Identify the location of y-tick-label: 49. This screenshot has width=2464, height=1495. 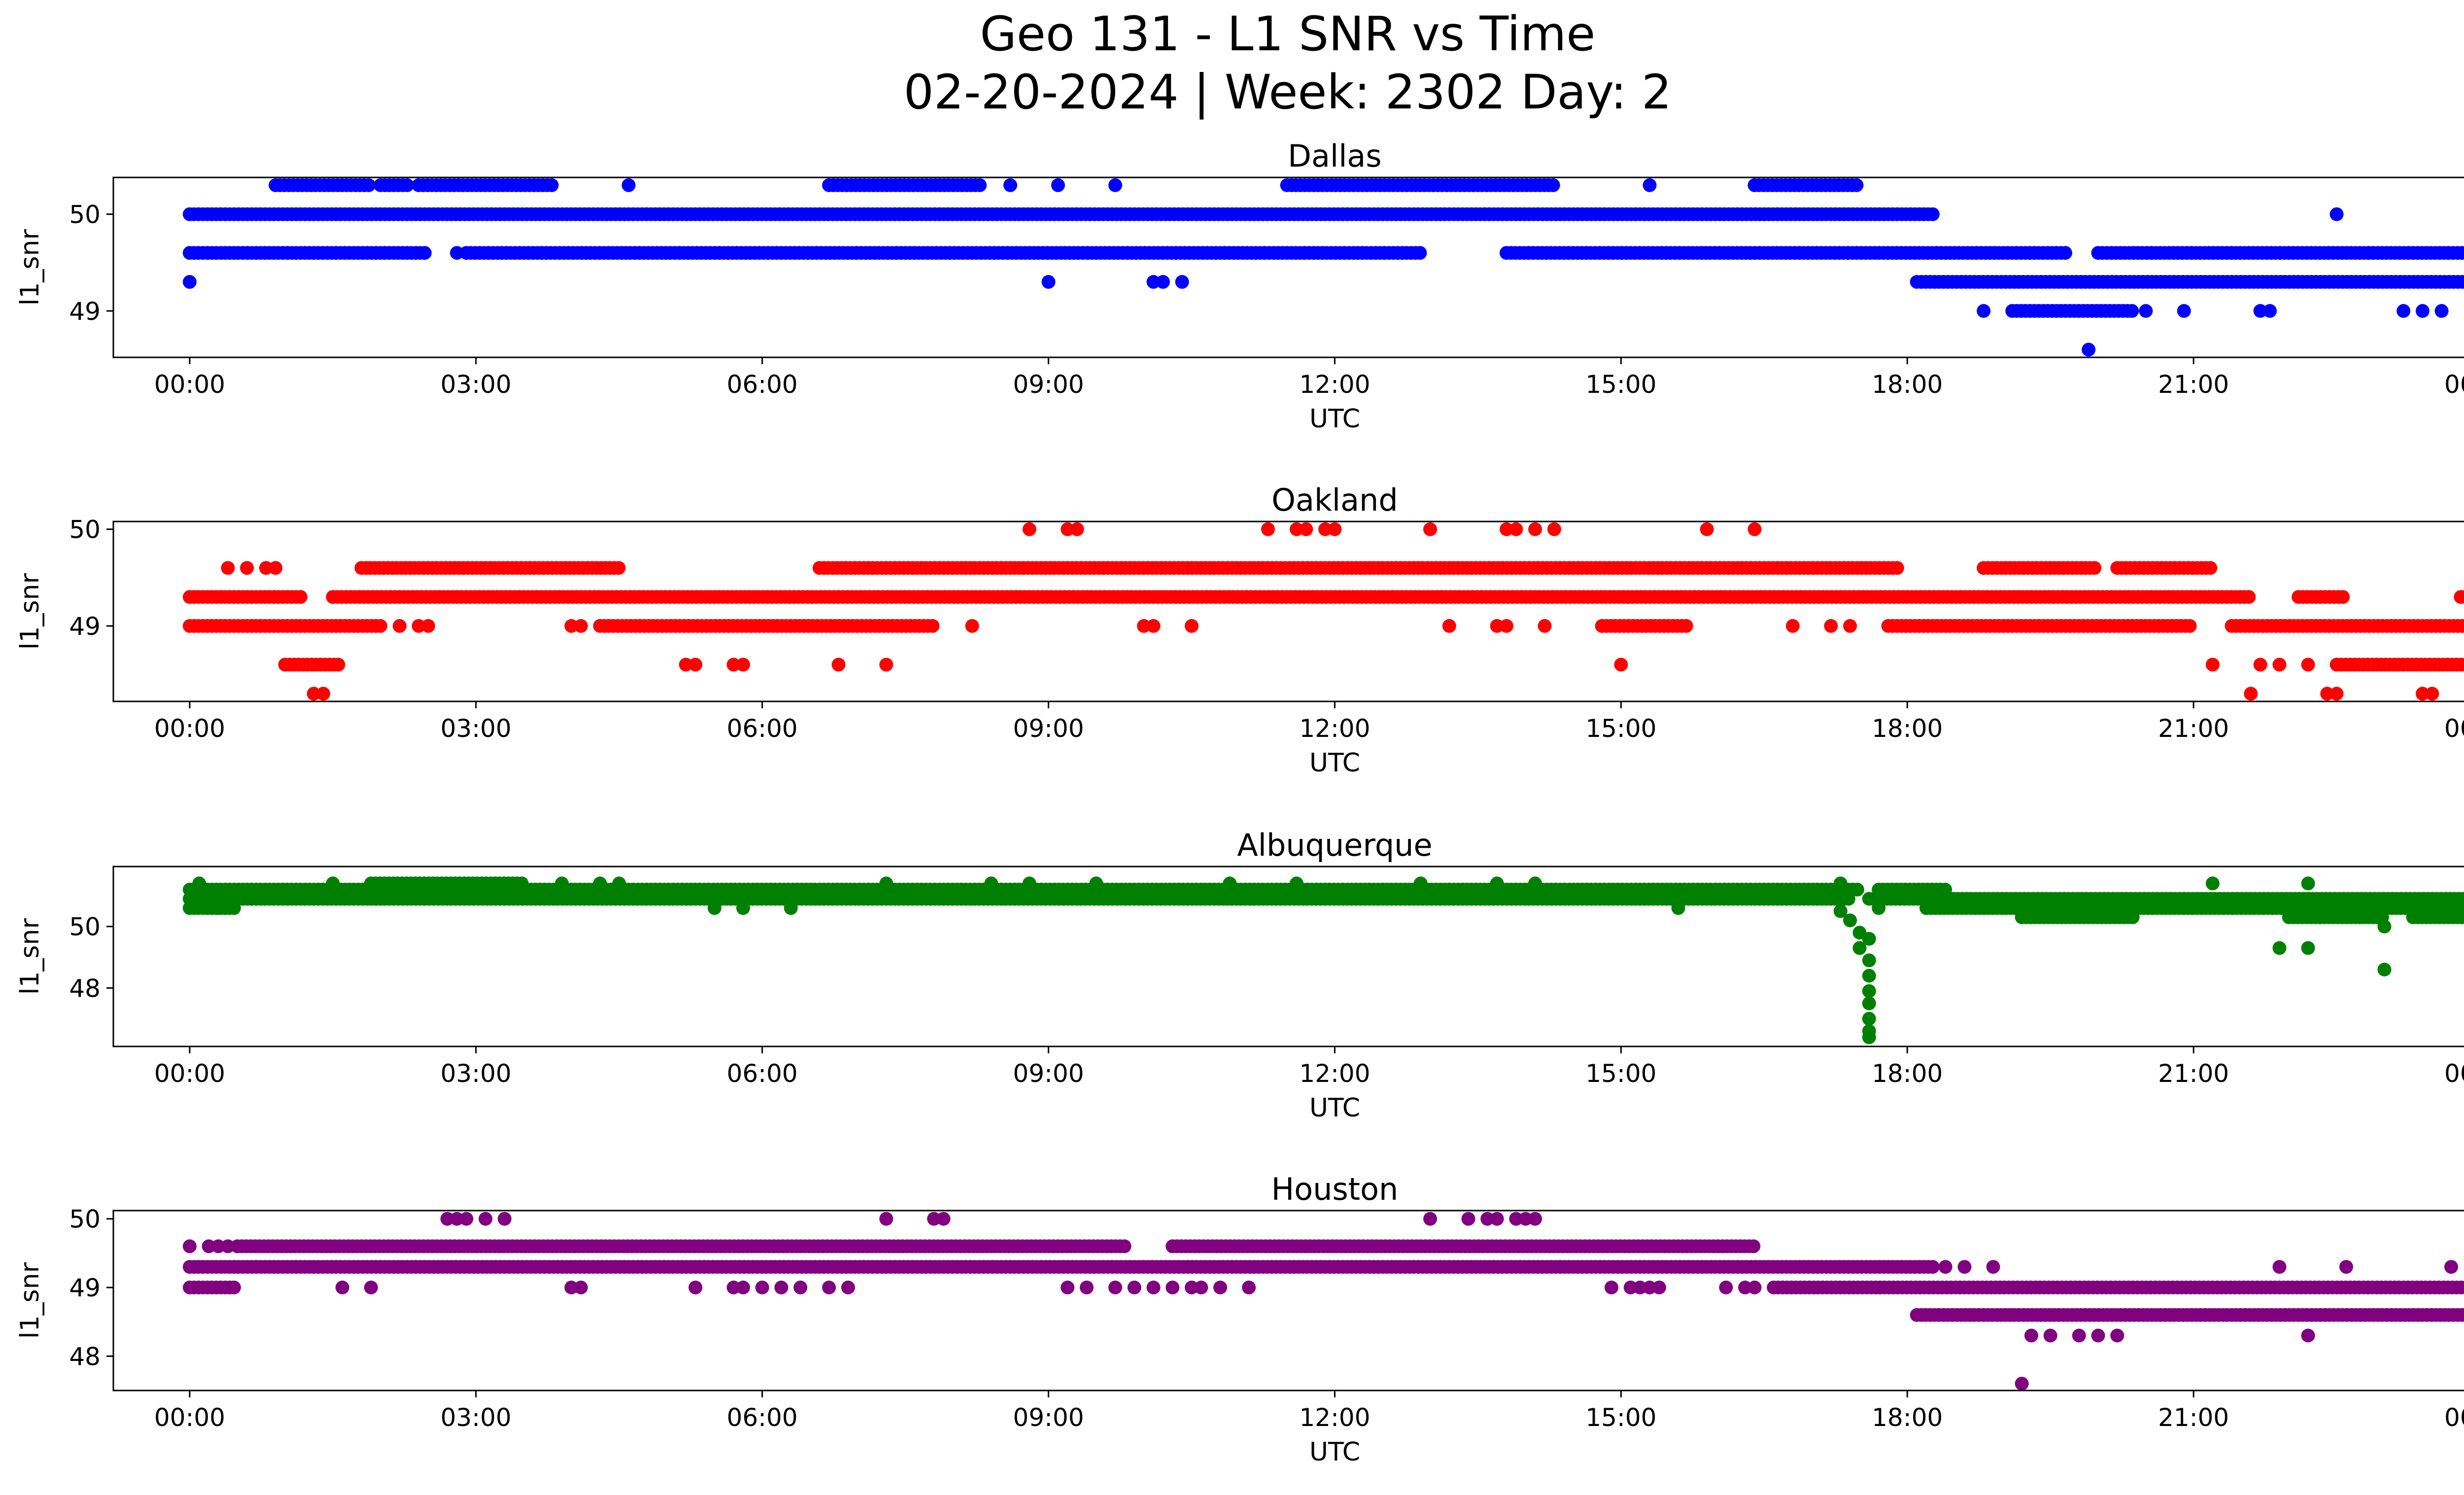
(85, 1288).